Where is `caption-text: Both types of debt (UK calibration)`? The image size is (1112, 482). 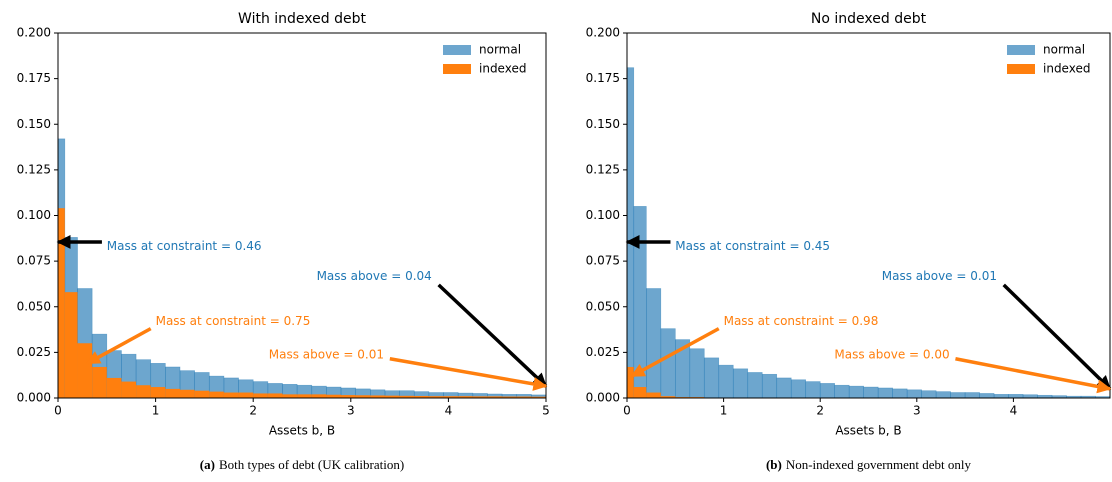
caption-text: Both types of debt (UK calibration) is located at coordinates (311, 464).